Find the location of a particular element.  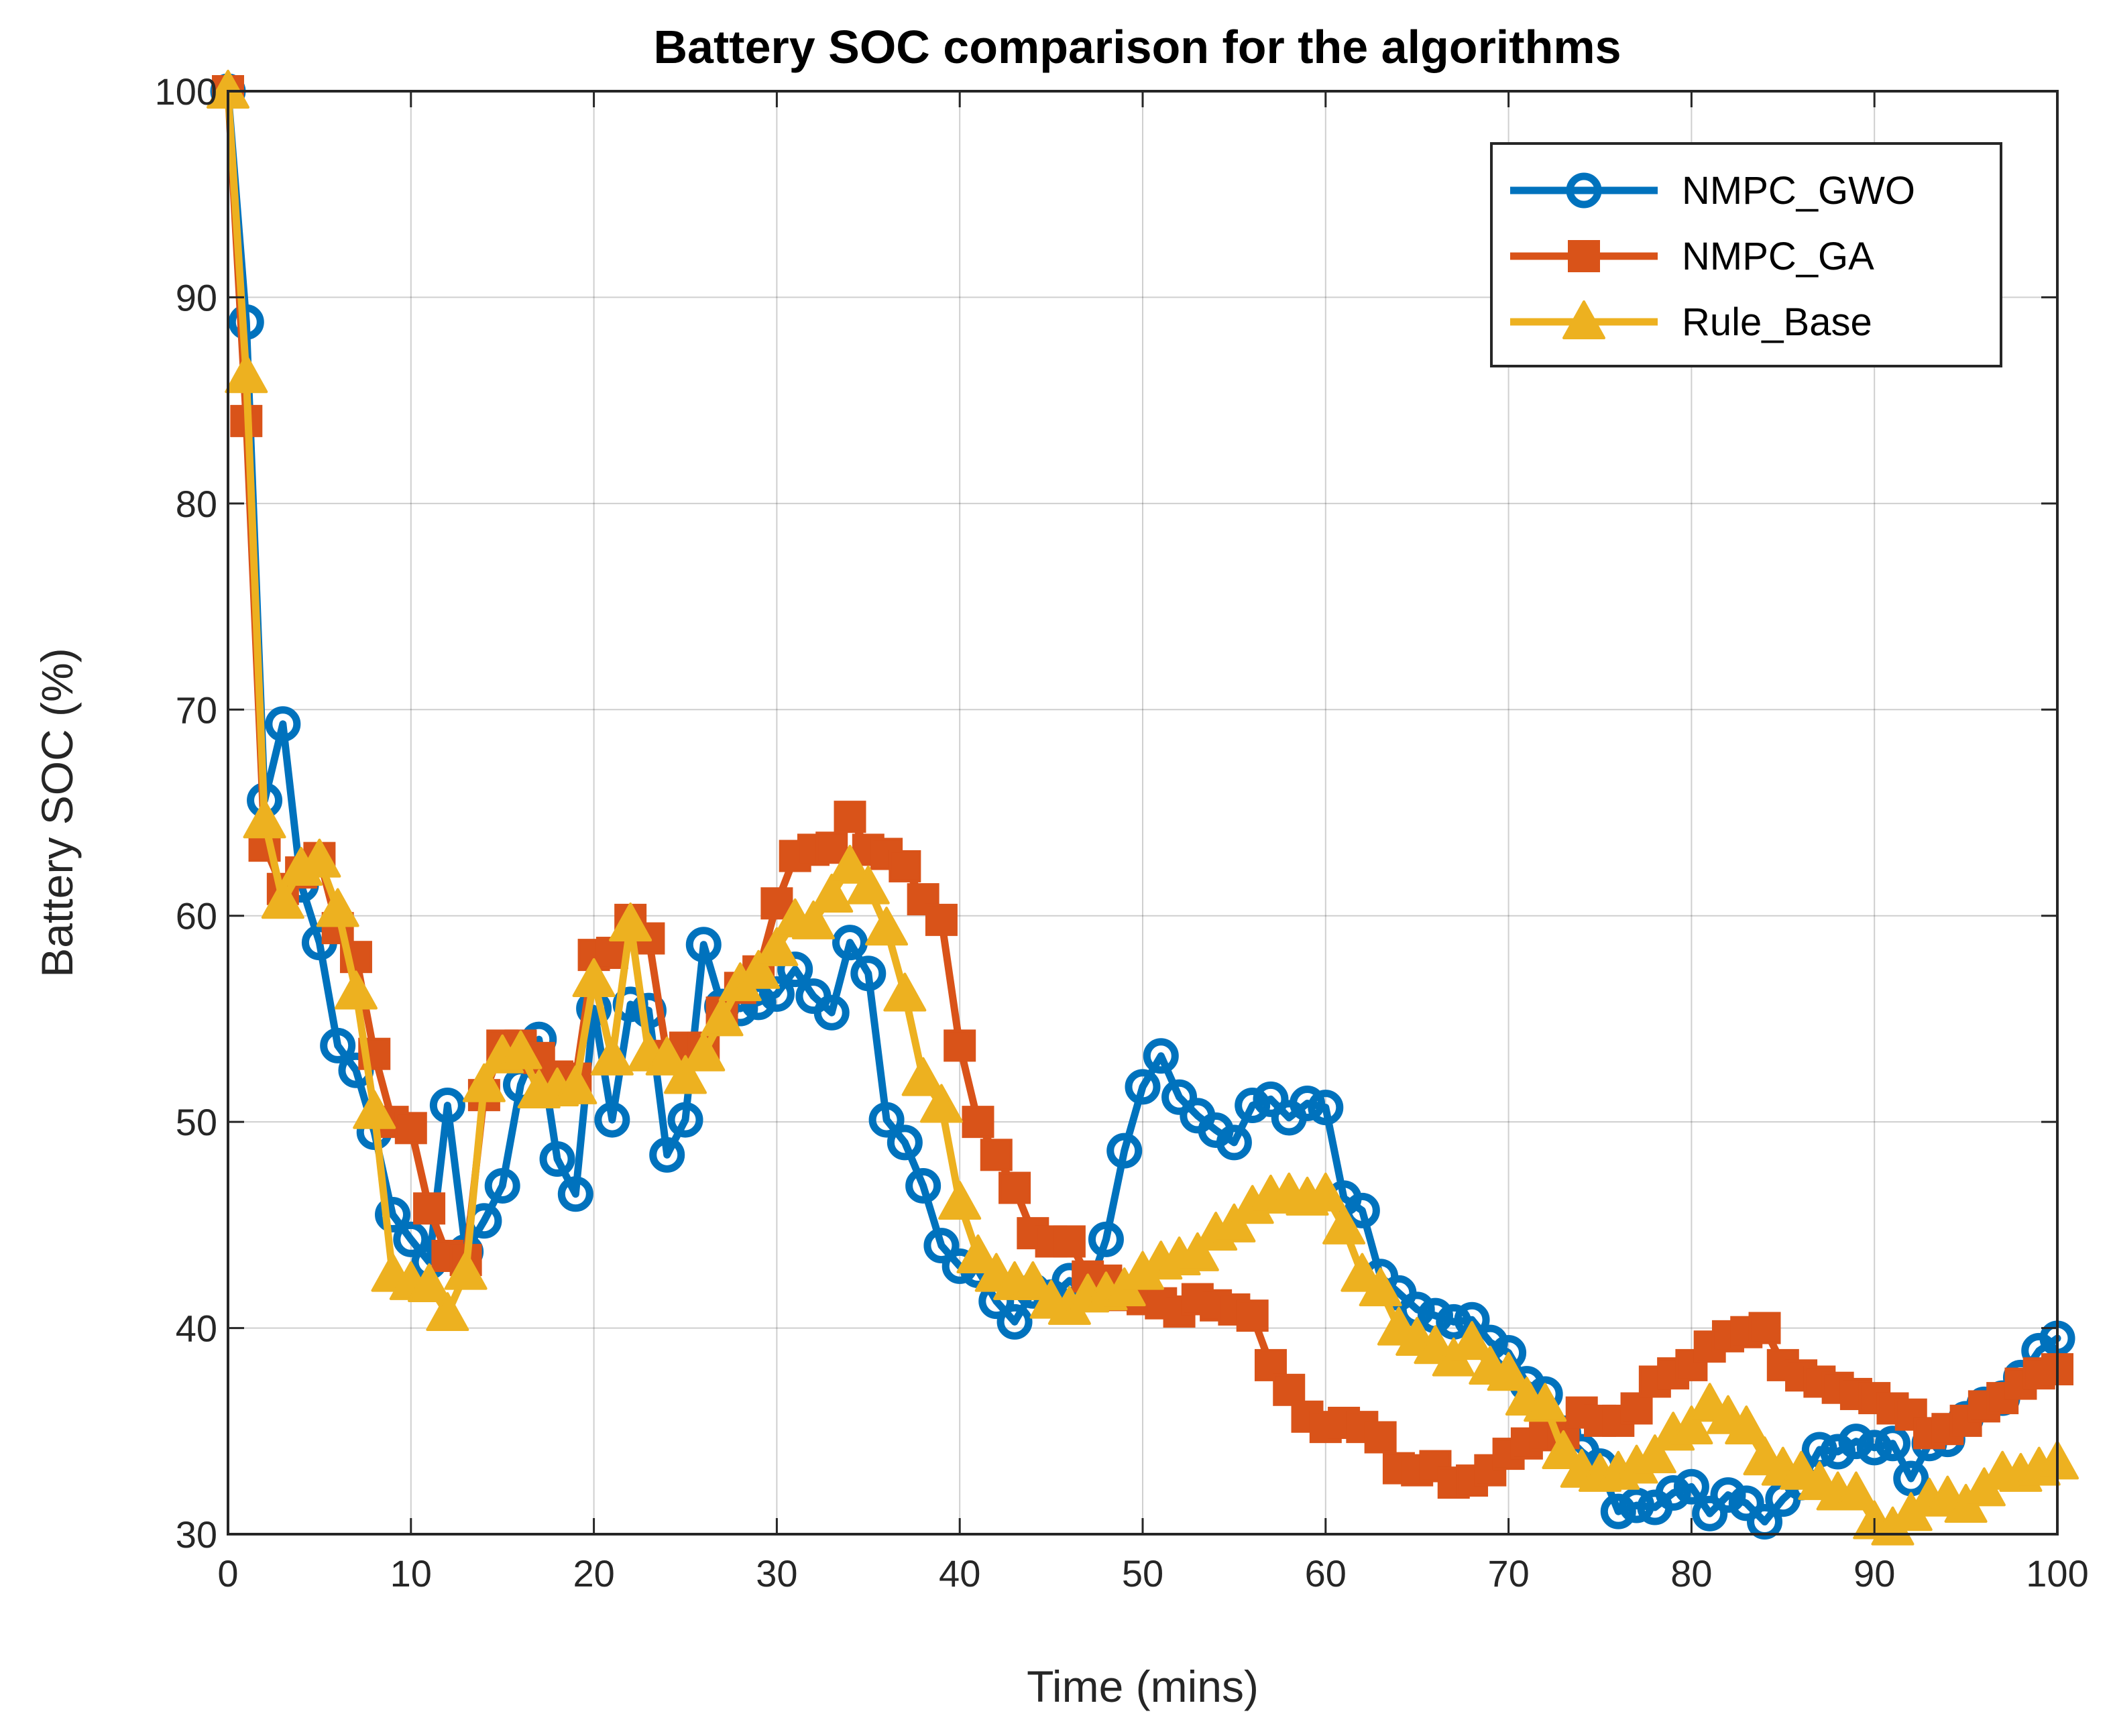

y-tick-label: 100 is located at coordinates (186, 91).